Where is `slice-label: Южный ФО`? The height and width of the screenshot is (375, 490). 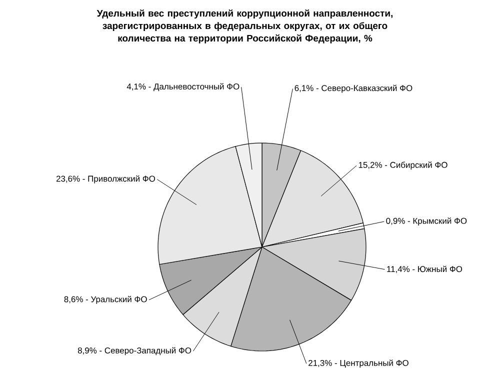 slice-label: Южный ФО is located at coordinates (440, 269).